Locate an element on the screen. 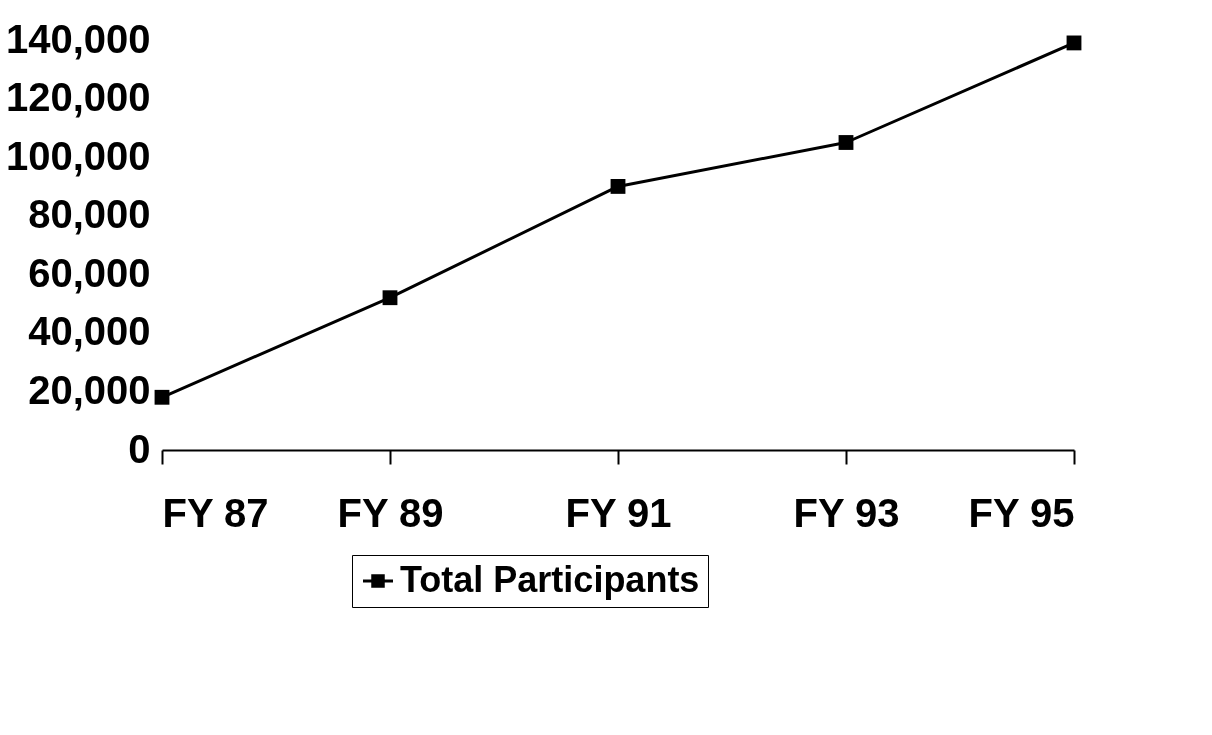  y-tick-label: 140,000 is located at coordinates (78, 38).